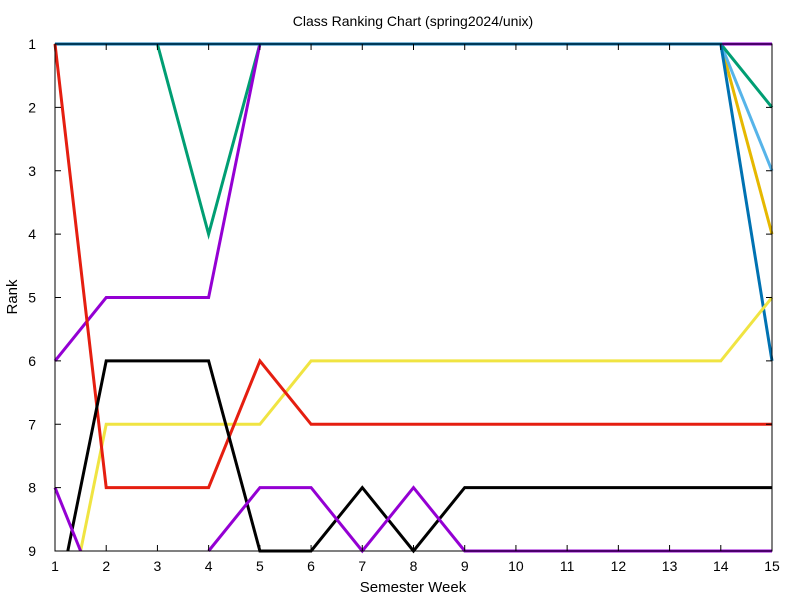  Describe the element at coordinates (32, 234) in the screenshot. I see `y-tick-label: 4` at that location.